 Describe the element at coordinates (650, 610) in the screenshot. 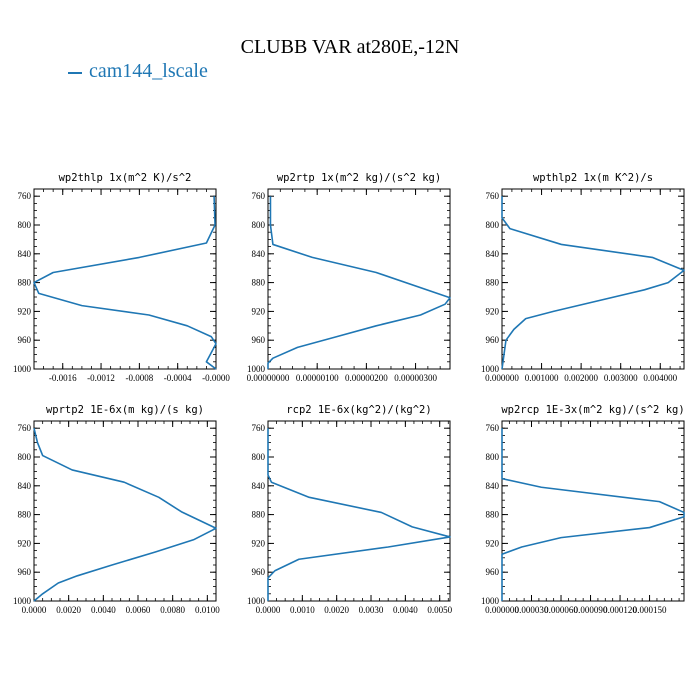

I see `x-tick-label: 0.000150` at that location.